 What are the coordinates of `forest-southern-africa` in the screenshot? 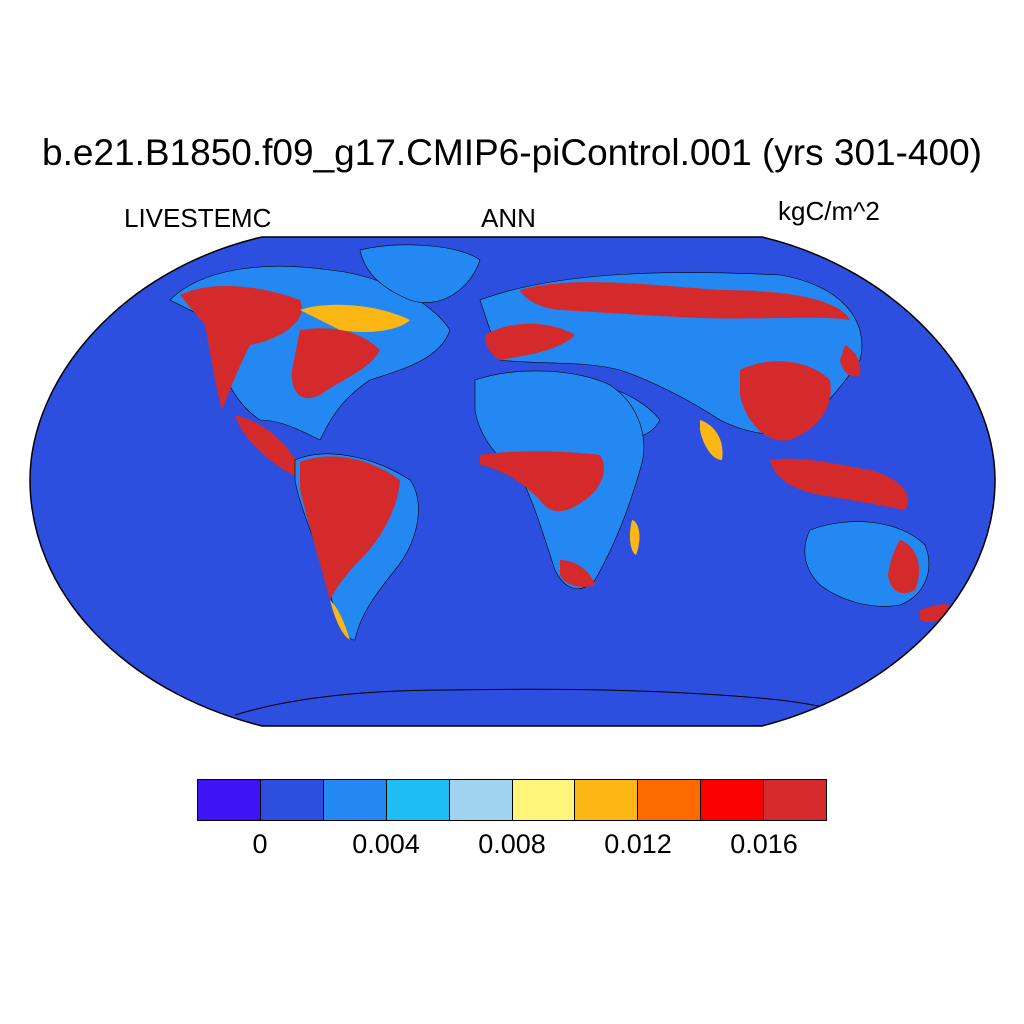 It's located at (577, 573).